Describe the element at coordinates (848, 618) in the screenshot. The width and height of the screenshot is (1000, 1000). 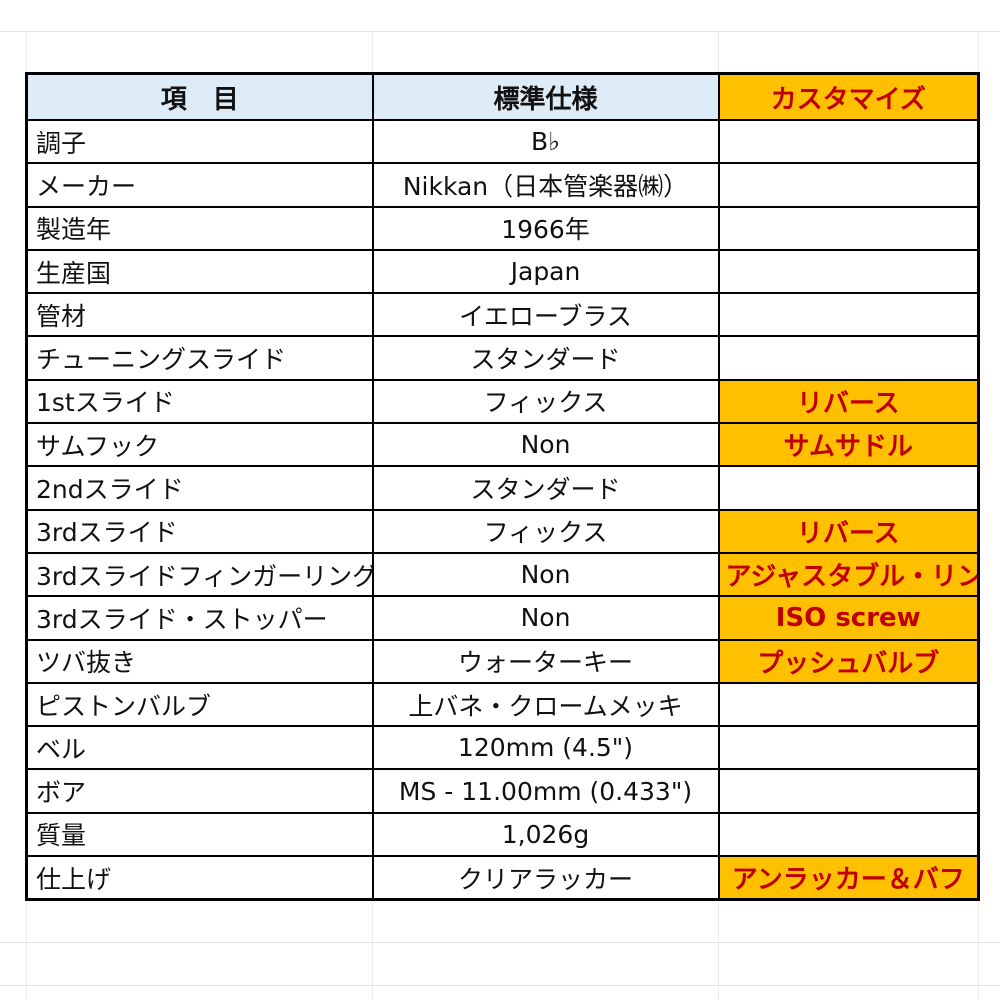
I see `custom-cell: ISO screw` at that location.